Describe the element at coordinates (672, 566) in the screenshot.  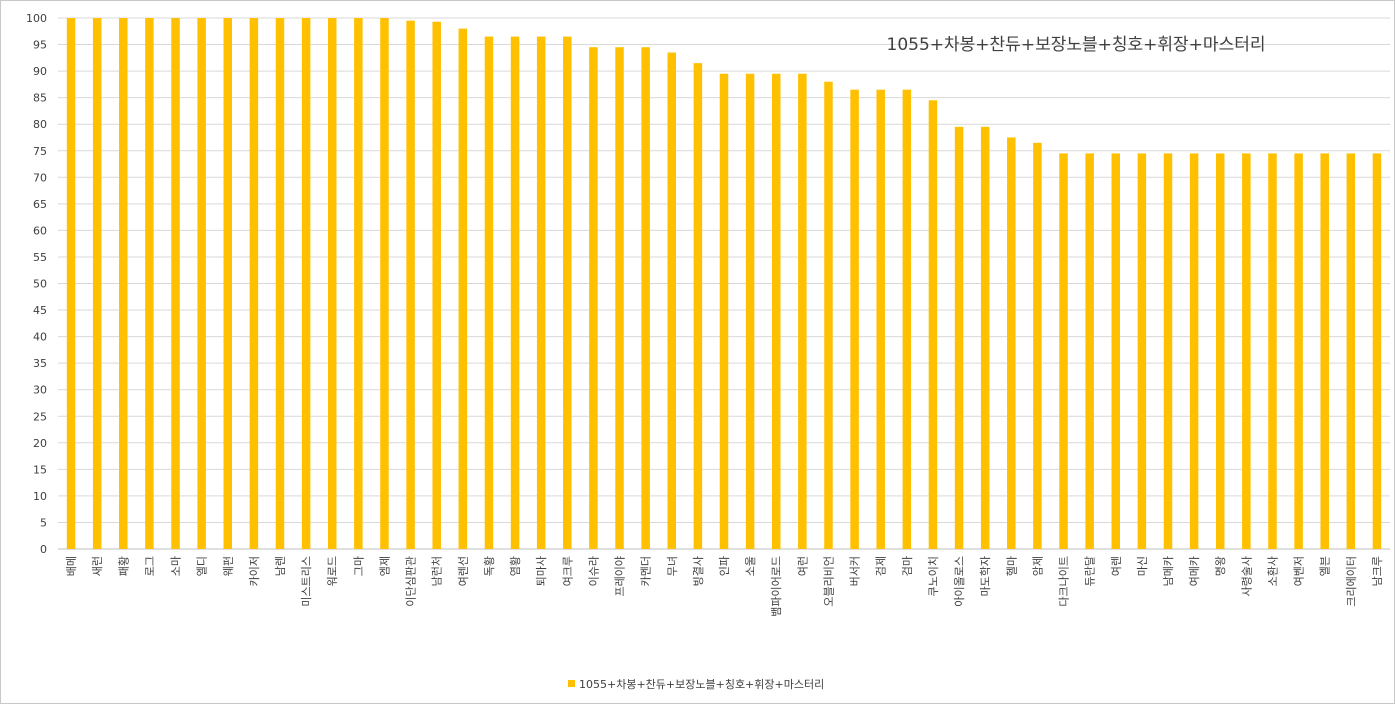
I see `x-category-label: 무녀` at that location.